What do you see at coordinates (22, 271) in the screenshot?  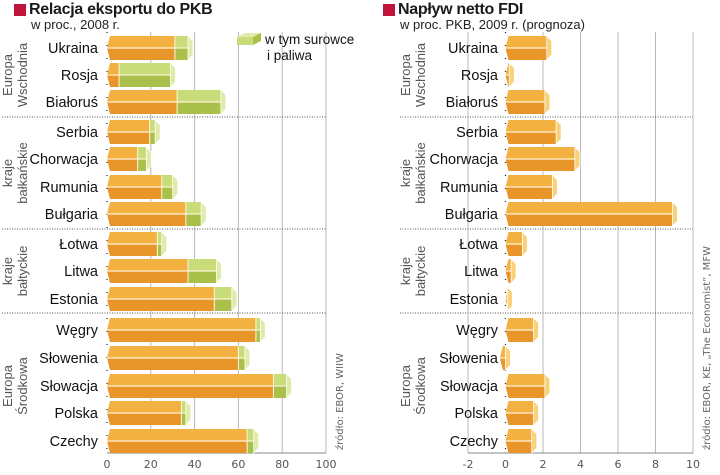 I see `group-label-line-2: bałtyckie` at bounding box center [22, 271].